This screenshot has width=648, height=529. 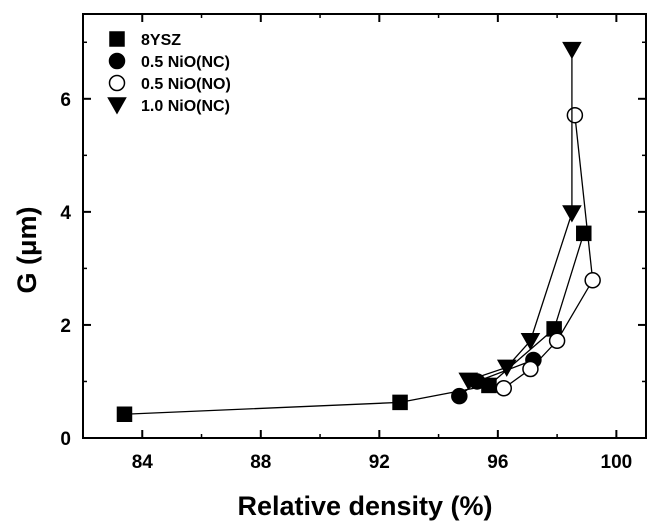 What do you see at coordinates (617, 462) in the screenshot?
I see `x-tick-label: 100` at bounding box center [617, 462].